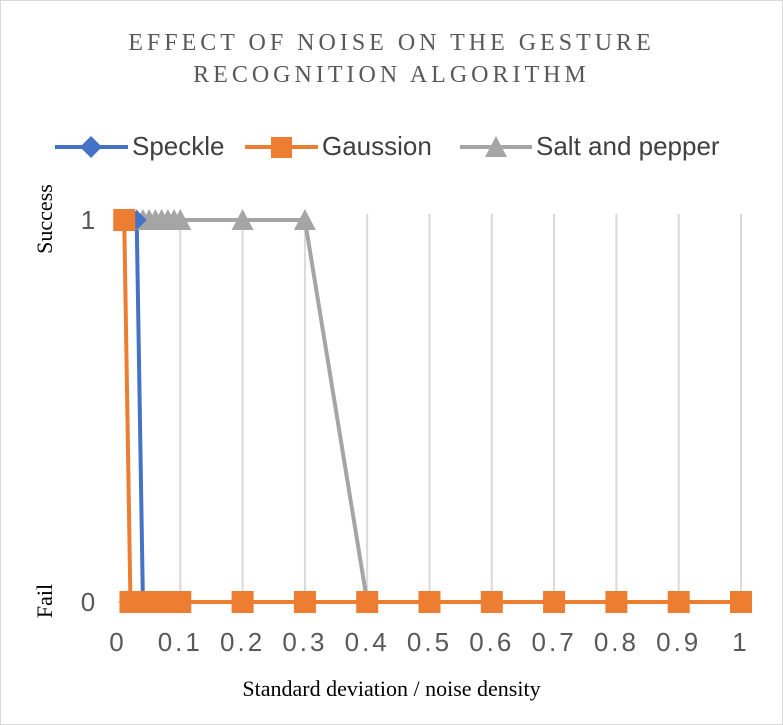  Describe the element at coordinates (178, 146) in the screenshot. I see `legend-label-speckle: Speckle` at that location.